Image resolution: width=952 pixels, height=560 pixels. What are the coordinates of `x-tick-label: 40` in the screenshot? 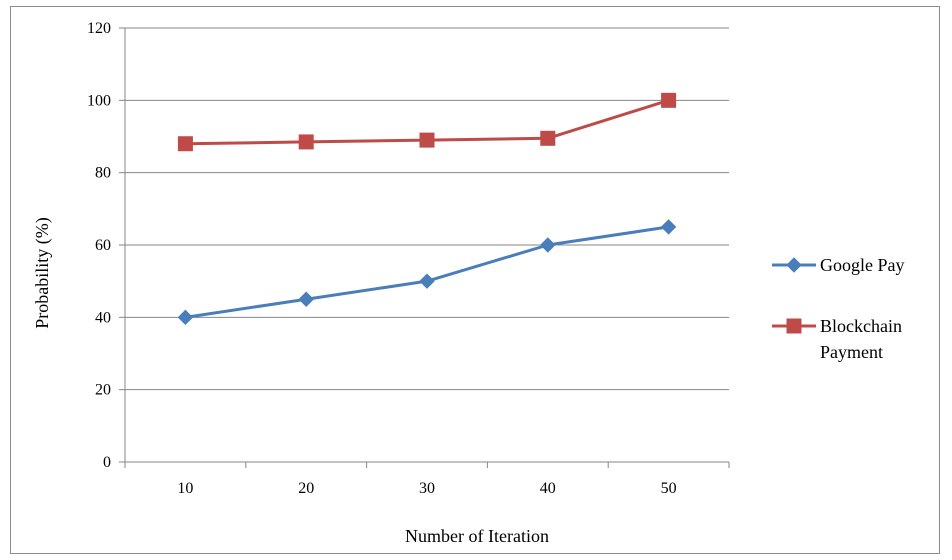 It's located at (548, 488).